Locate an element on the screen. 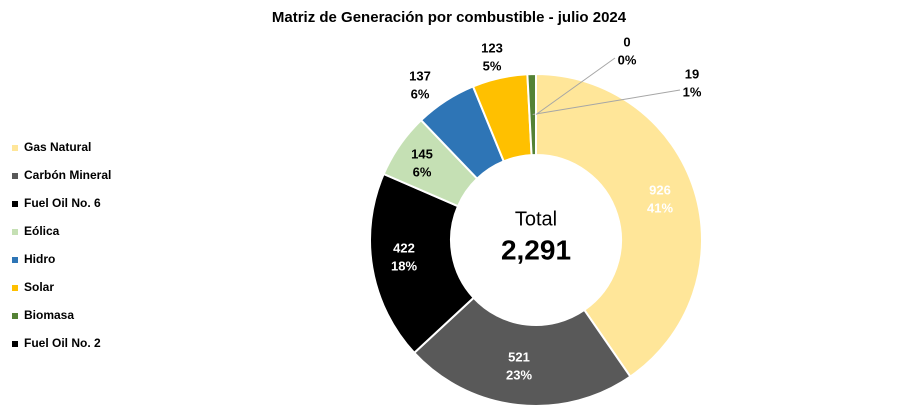  legend-label: Gas Natural is located at coordinates (57, 147).